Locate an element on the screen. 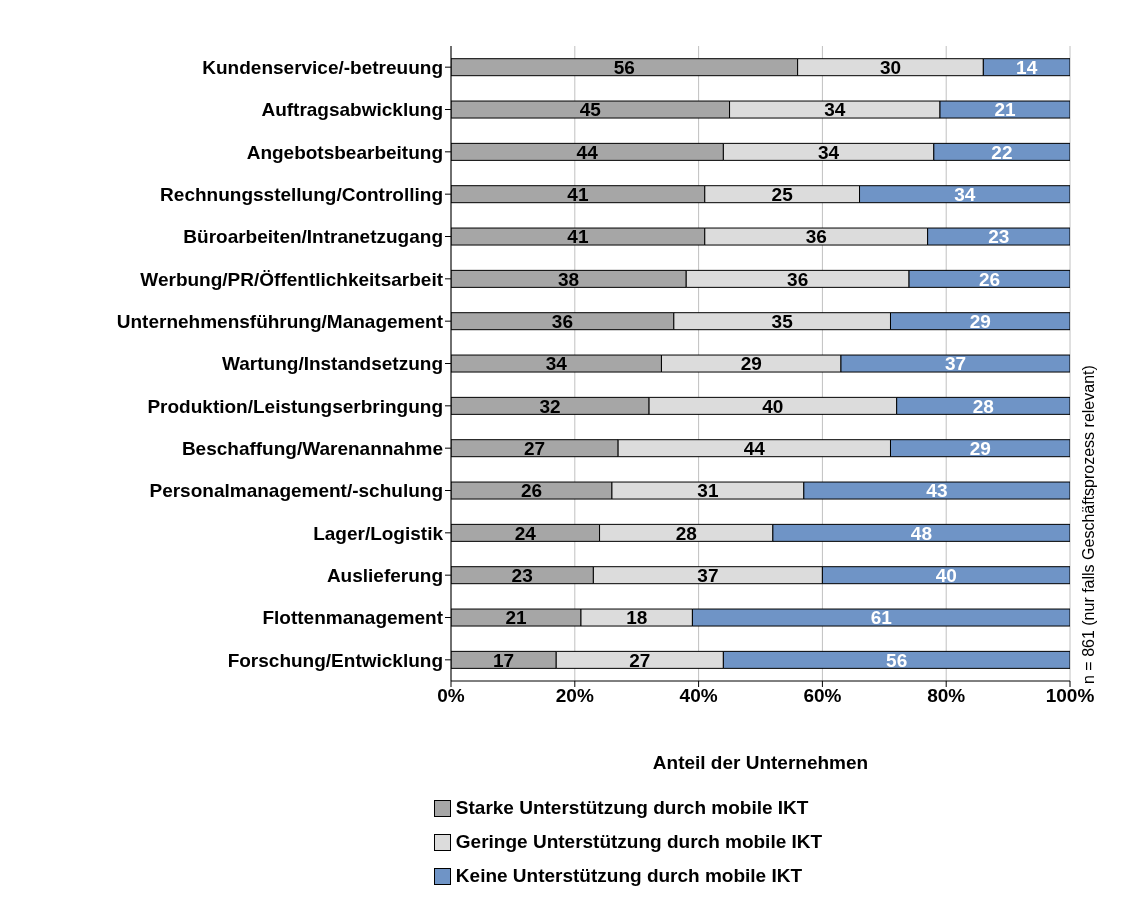 The image size is (1141, 914). y-tick-label: Rechnungsstellung/Controlling is located at coordinates (301, 194).